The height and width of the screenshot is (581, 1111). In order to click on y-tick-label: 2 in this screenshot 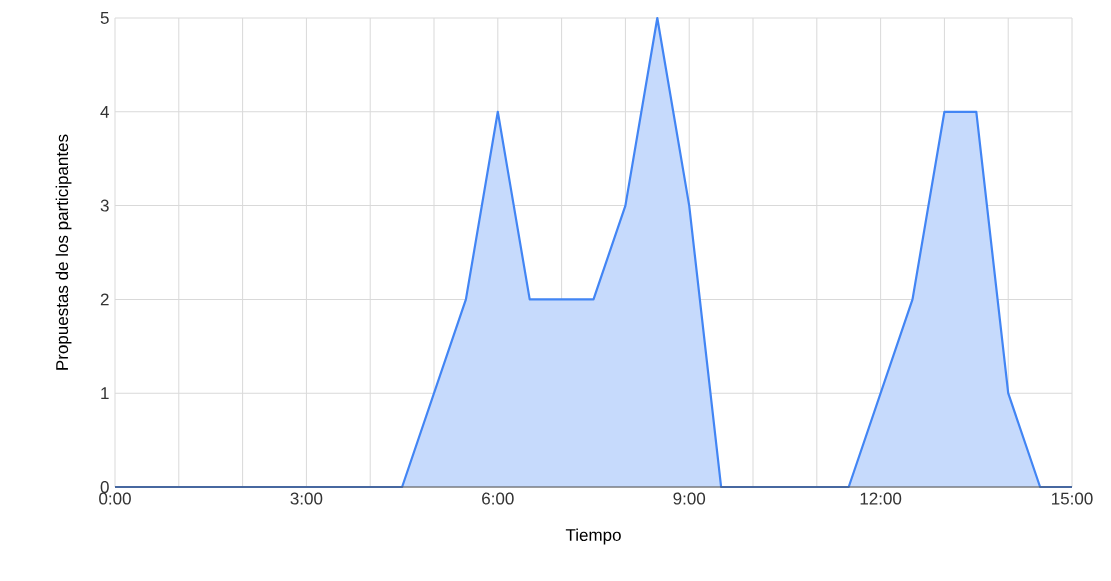, I will do `click(104, 299)`.